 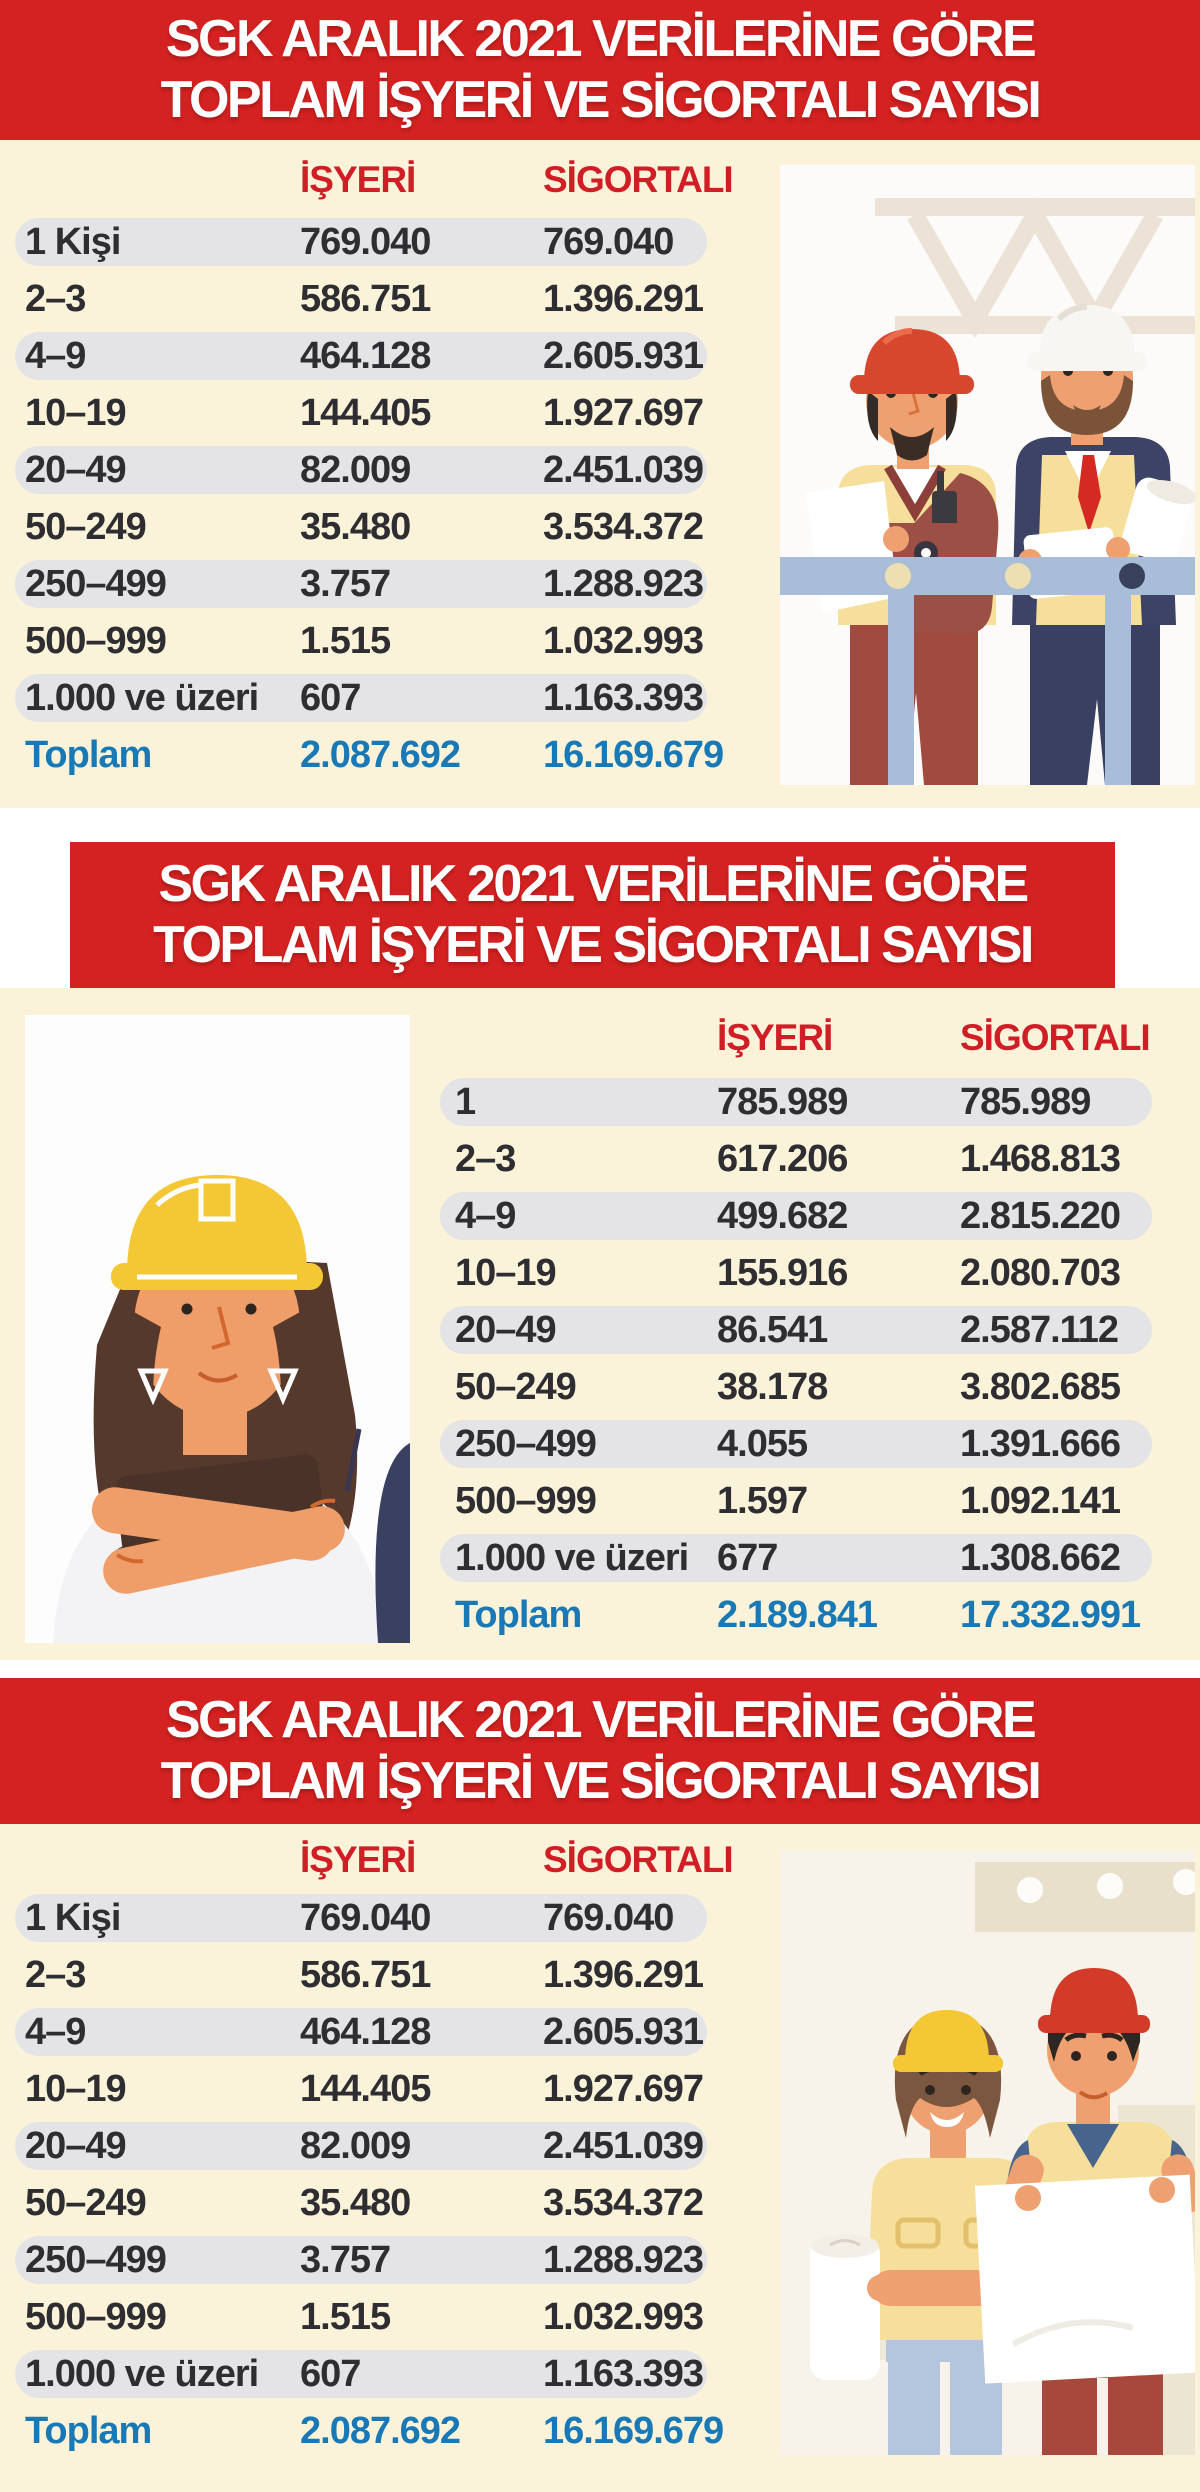 What do you see at coordinates (1025, 1102) in the screenshot?
I see `sigortali-value: 785.989` at bounding box center [1025, 1102].